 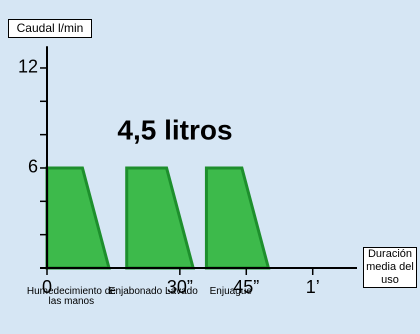 What do you see at coordinates (390, 267) in the screenshot?
I see `x-axis-label: Duración media del uso` at bounding box center [390, 267].